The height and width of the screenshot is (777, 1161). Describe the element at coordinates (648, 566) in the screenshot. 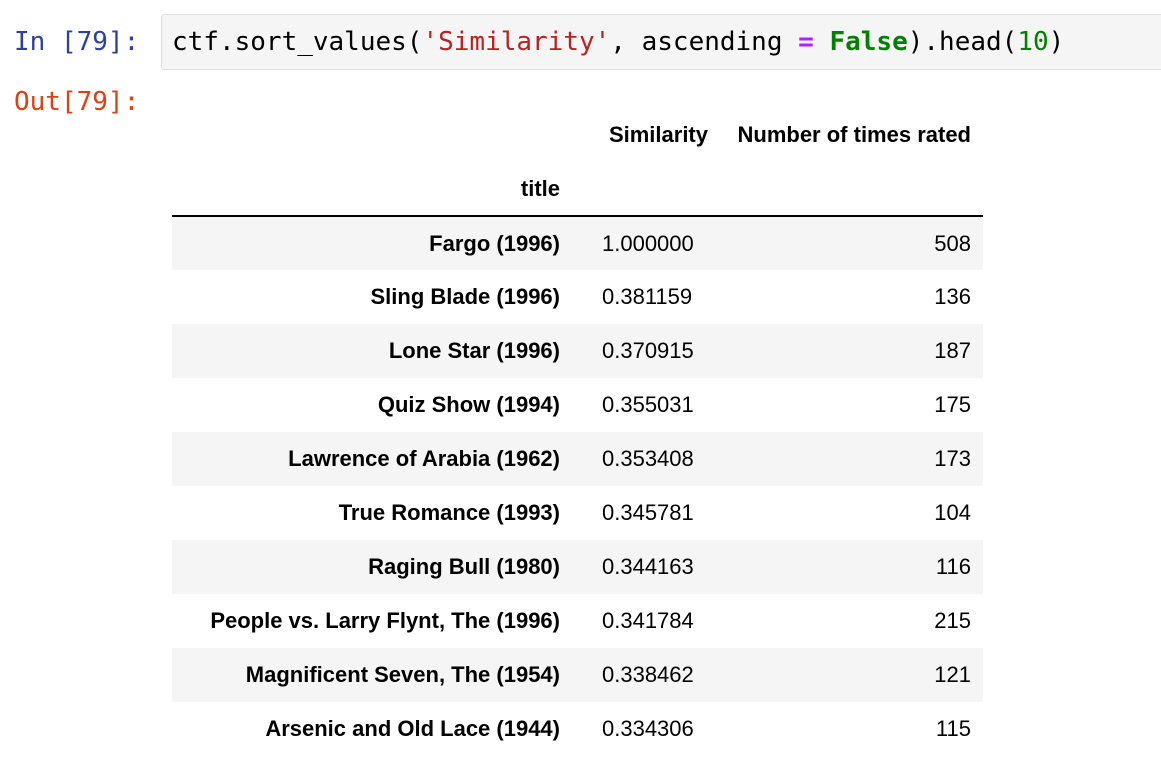

I see `cell-similarity: 0.344163` at that location.